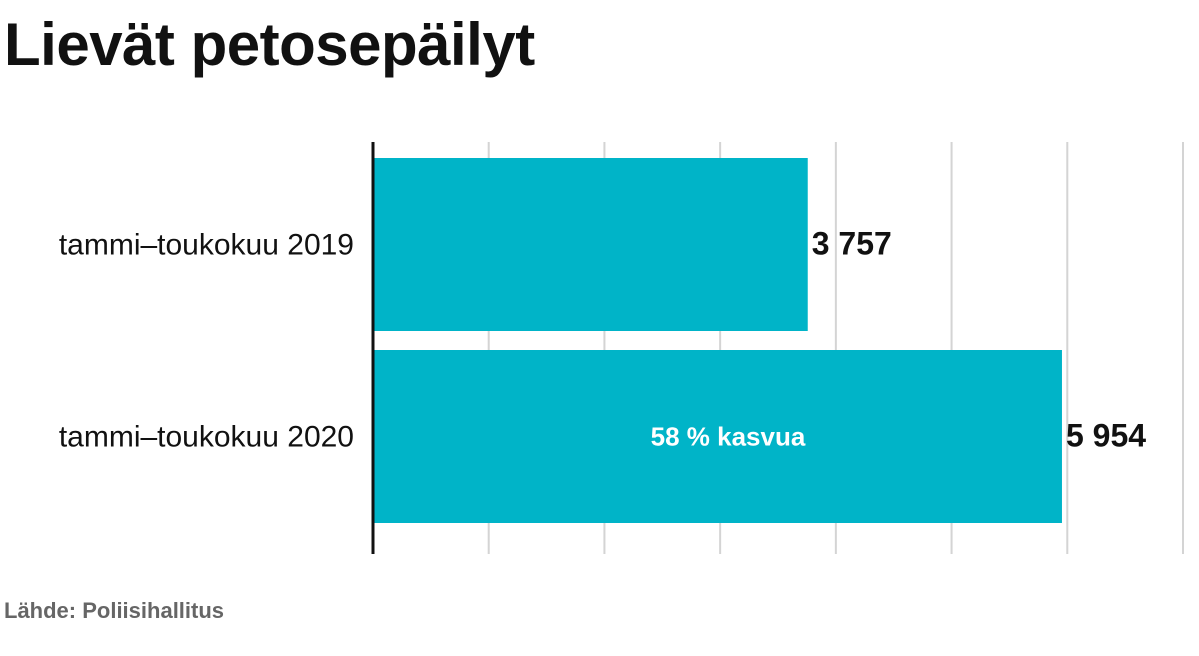  I want to click on source-note: Lähde: Poliisihallitus, so click(114, 610).